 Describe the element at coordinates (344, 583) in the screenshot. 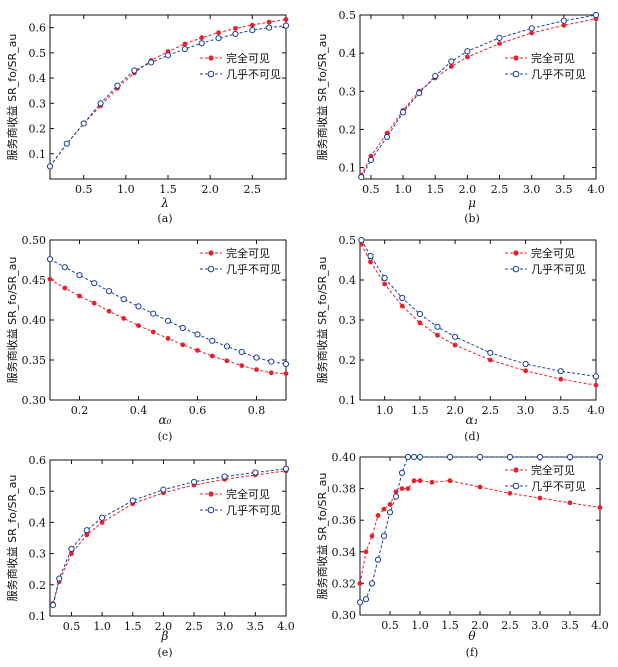

I see `y-tick-label: 0.32` at that location.